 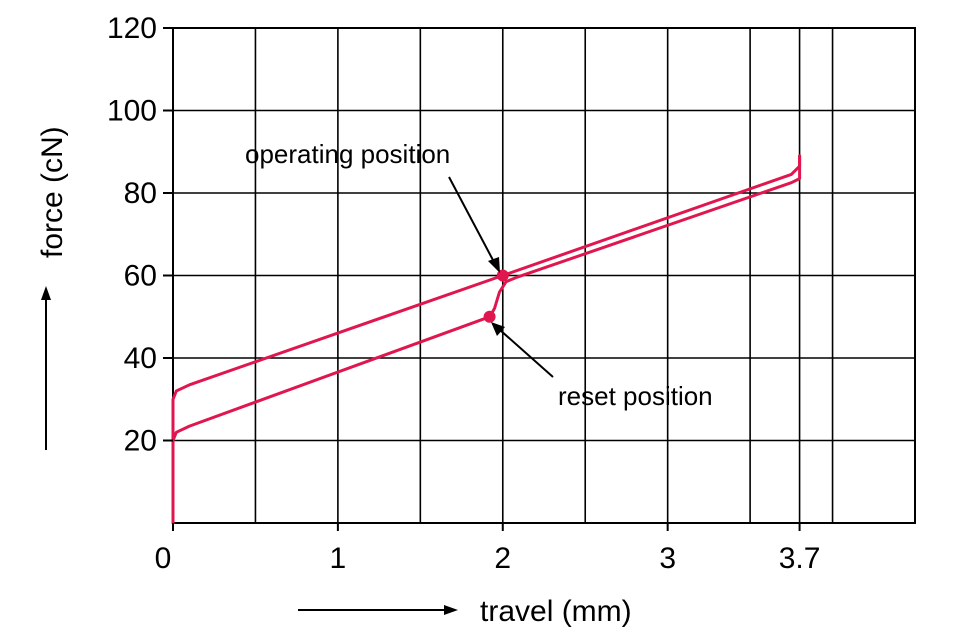 I want to click on y-tick-label-4: 100, so click(x=132, y=111).